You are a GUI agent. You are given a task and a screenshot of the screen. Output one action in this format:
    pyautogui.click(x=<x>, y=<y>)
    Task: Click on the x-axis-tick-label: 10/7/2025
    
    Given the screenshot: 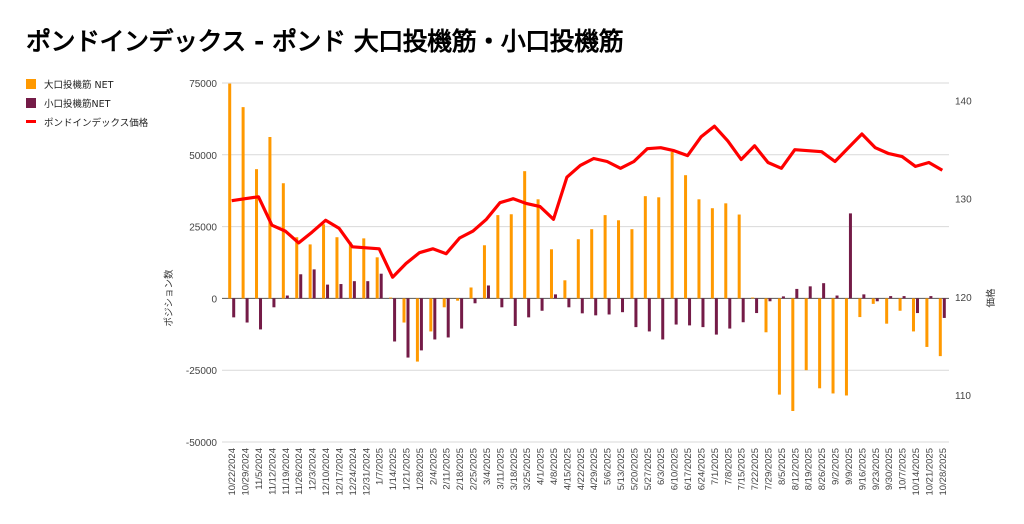 What is the action you would take?
    pyautogui.click(x=903, y=469)
    